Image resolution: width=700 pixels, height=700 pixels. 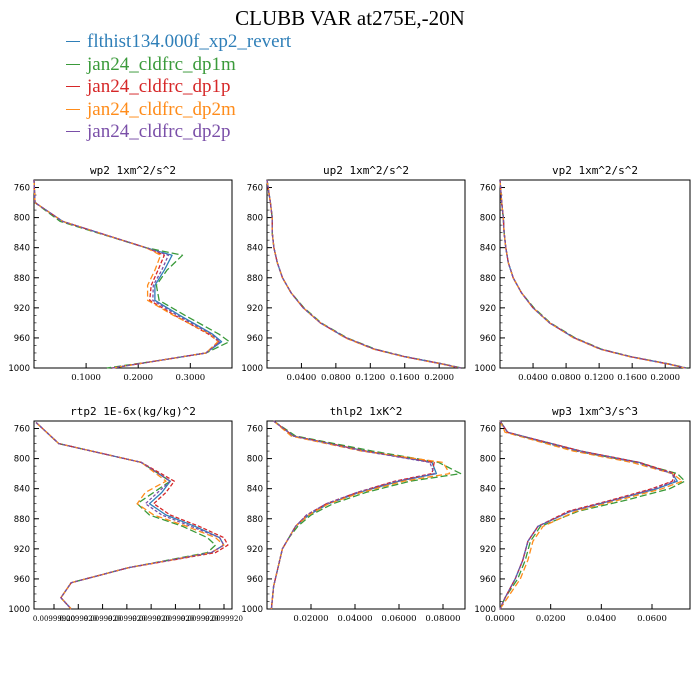 I want to click on x-tick-label: 0.02000, so click(x=310, y=619).